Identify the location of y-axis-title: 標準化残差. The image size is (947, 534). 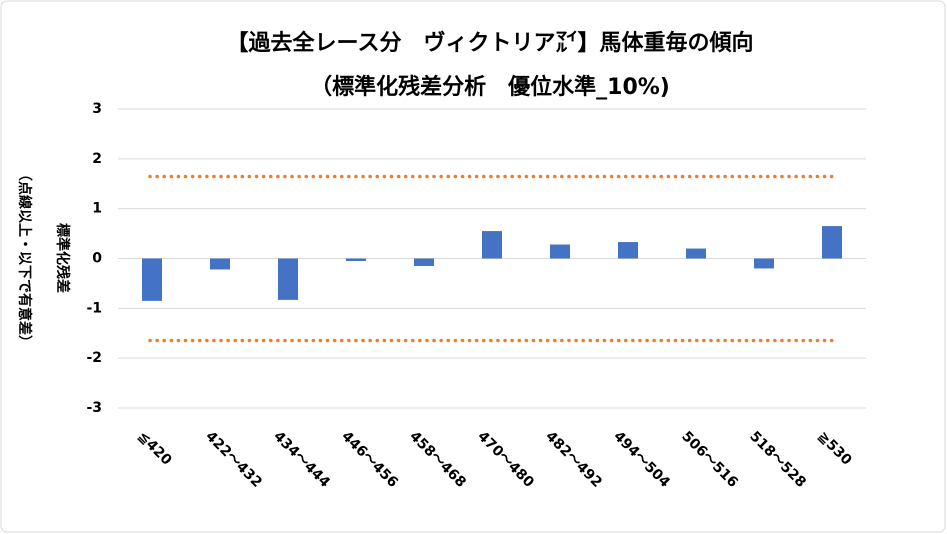
(62, 258).